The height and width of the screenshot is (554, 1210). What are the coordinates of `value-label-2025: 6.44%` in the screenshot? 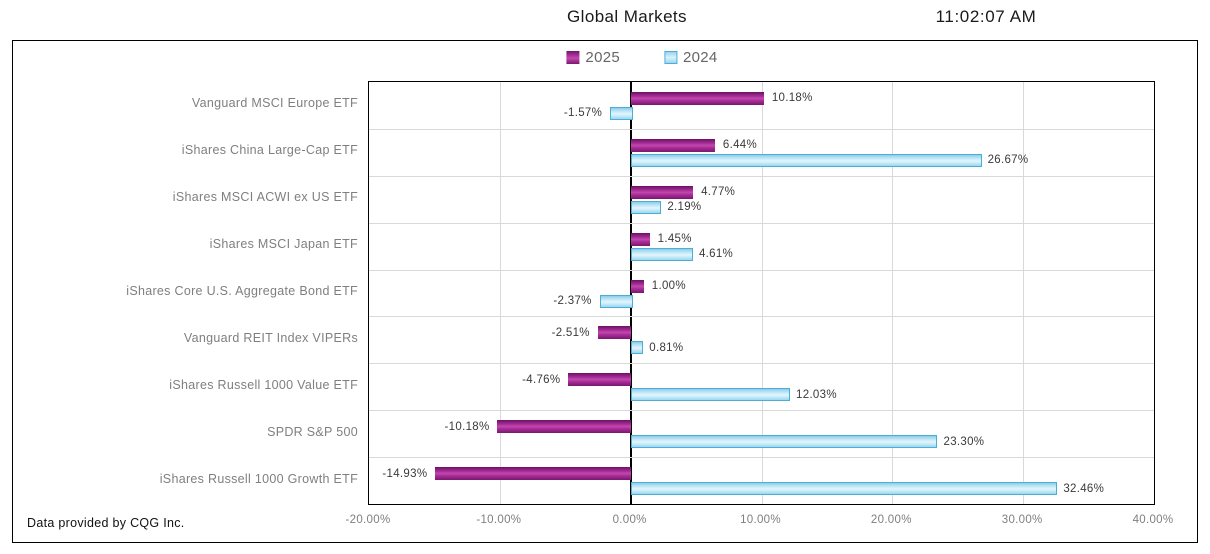 It's located at (740, 145).